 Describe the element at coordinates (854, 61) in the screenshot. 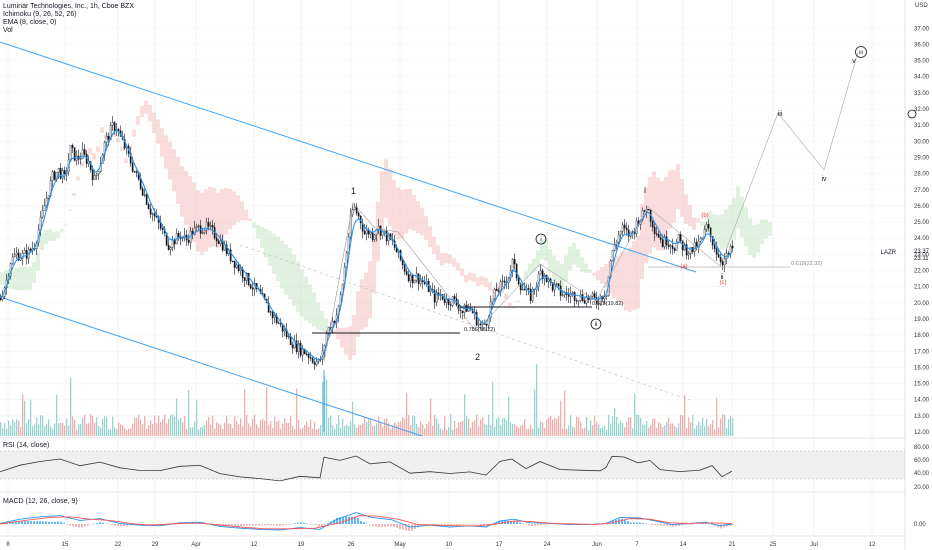

I see `wave-label-v: v` at that location.